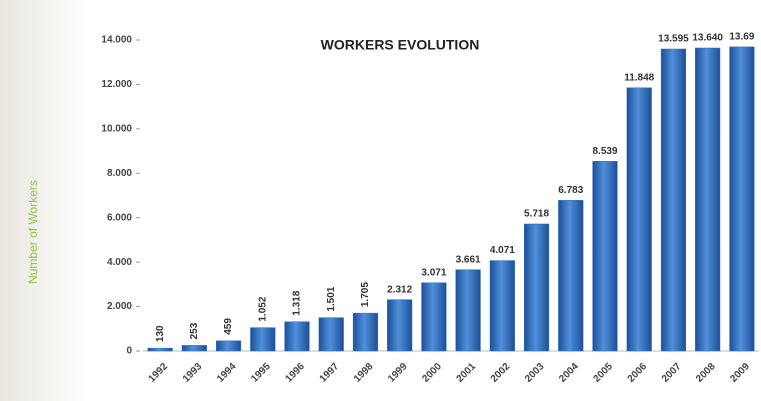  What do you see at coordinates (467, 373) in the screenshot?
I see `x-tick-label: 2001` at bounding box center [467, 373].